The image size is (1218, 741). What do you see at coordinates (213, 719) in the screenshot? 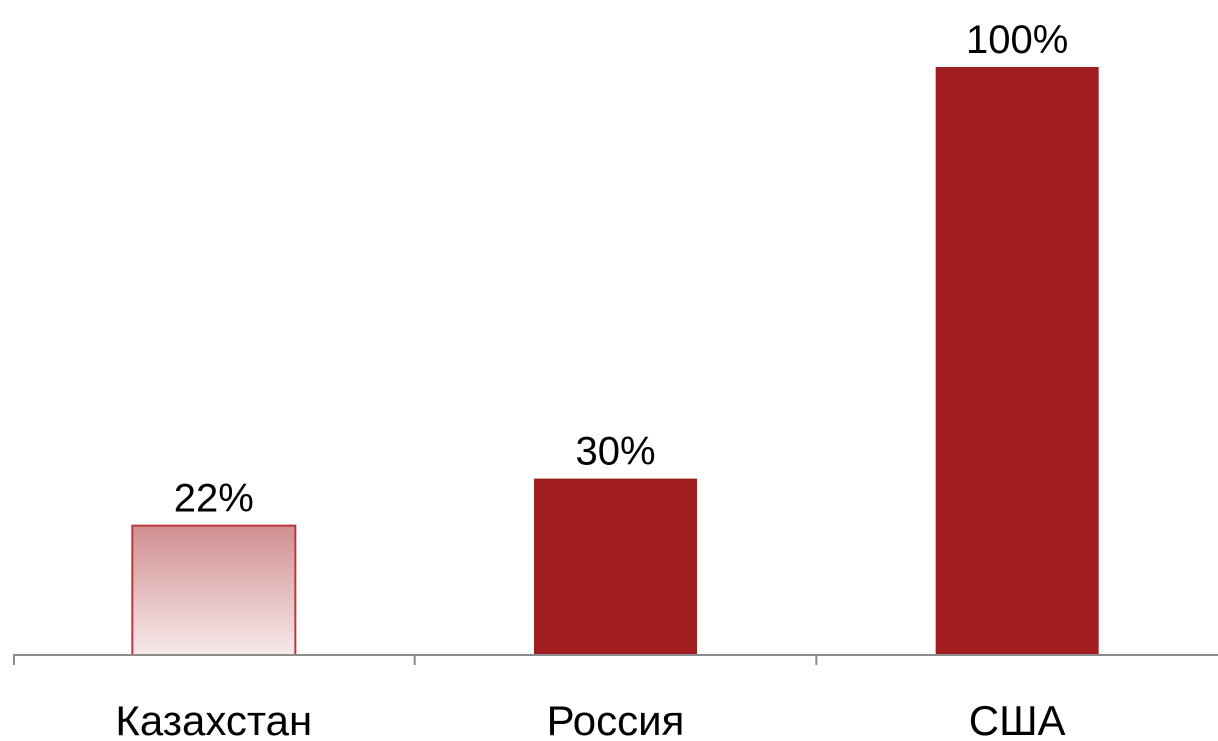
I see `category-label-1: Казахстан` at bounding box center [213, 719].